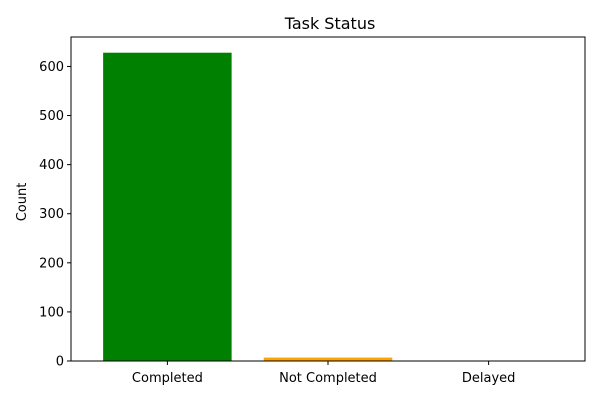 The width and height of the screenshot is (600, 400). What do you see at coordinates (330, 23) in the screenshot?
I see `chart-title: Task Status` at bounding box center [330, 23].